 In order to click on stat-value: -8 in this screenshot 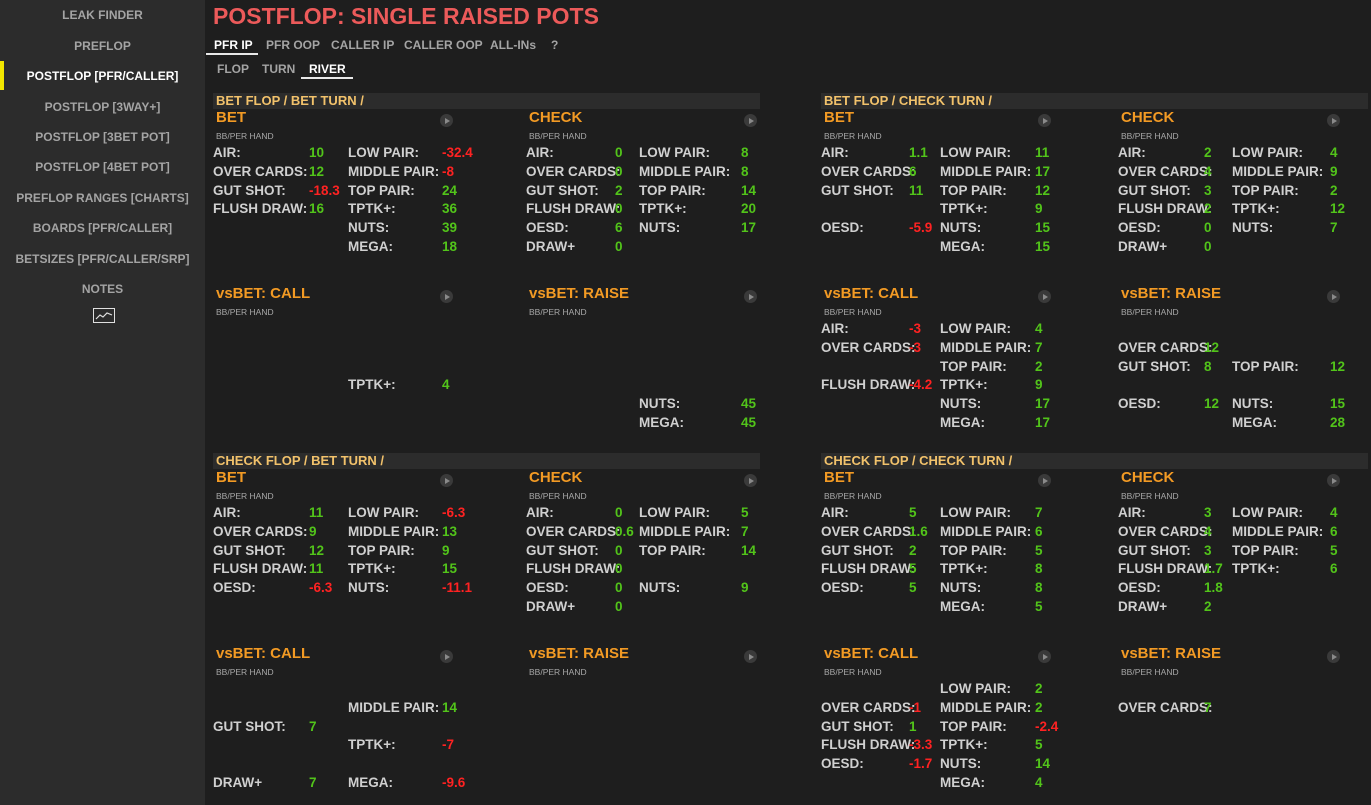, I will do `click(448, 171)`.